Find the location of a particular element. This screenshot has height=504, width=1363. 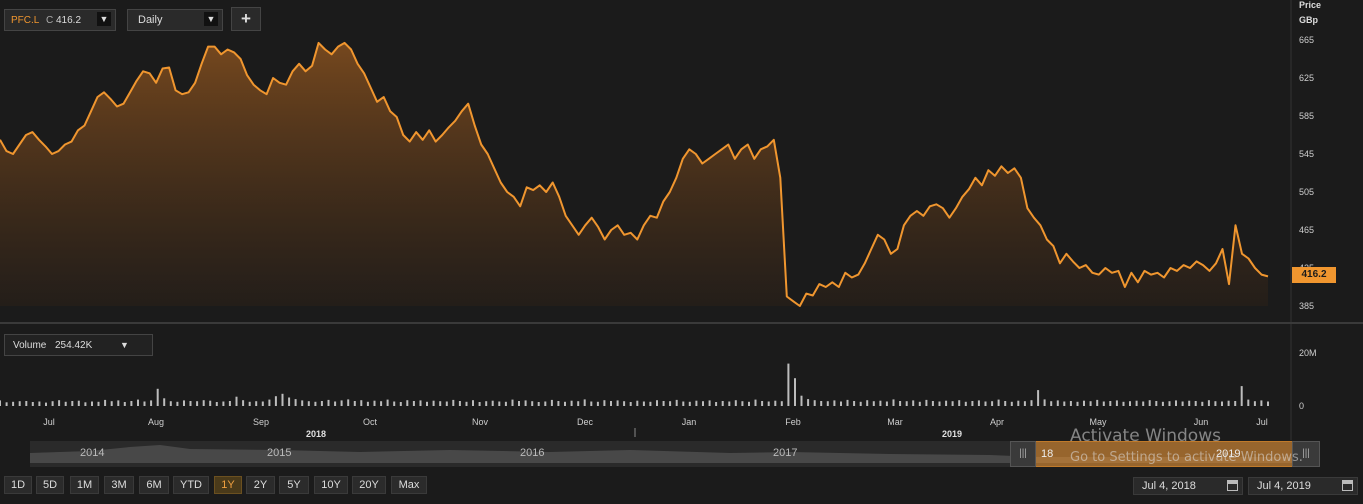

navigator-year: 18 is located at coordinates (1047, 454).